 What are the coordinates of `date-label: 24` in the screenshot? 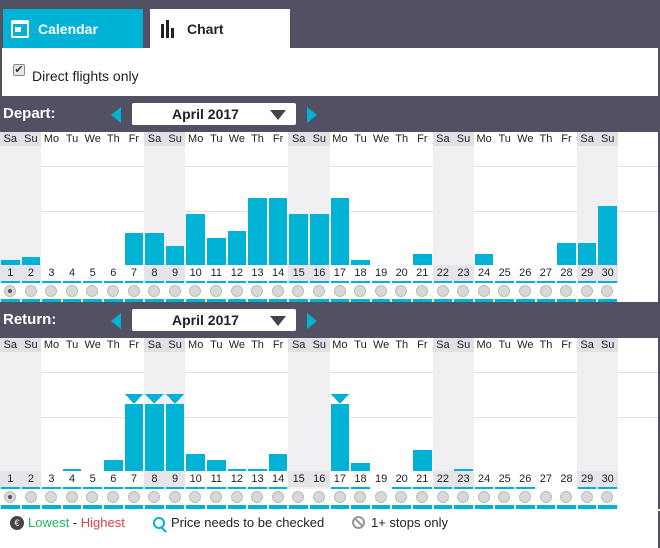 It's located at (484, 273).